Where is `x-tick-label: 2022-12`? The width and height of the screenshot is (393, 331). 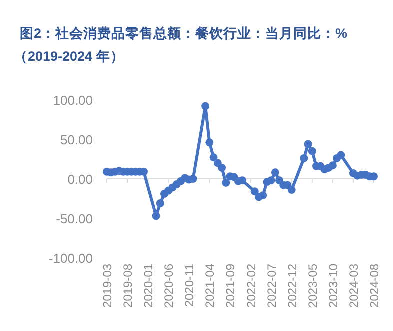 x-tick-label: 2022-12 is located at coordinates (292, 286).